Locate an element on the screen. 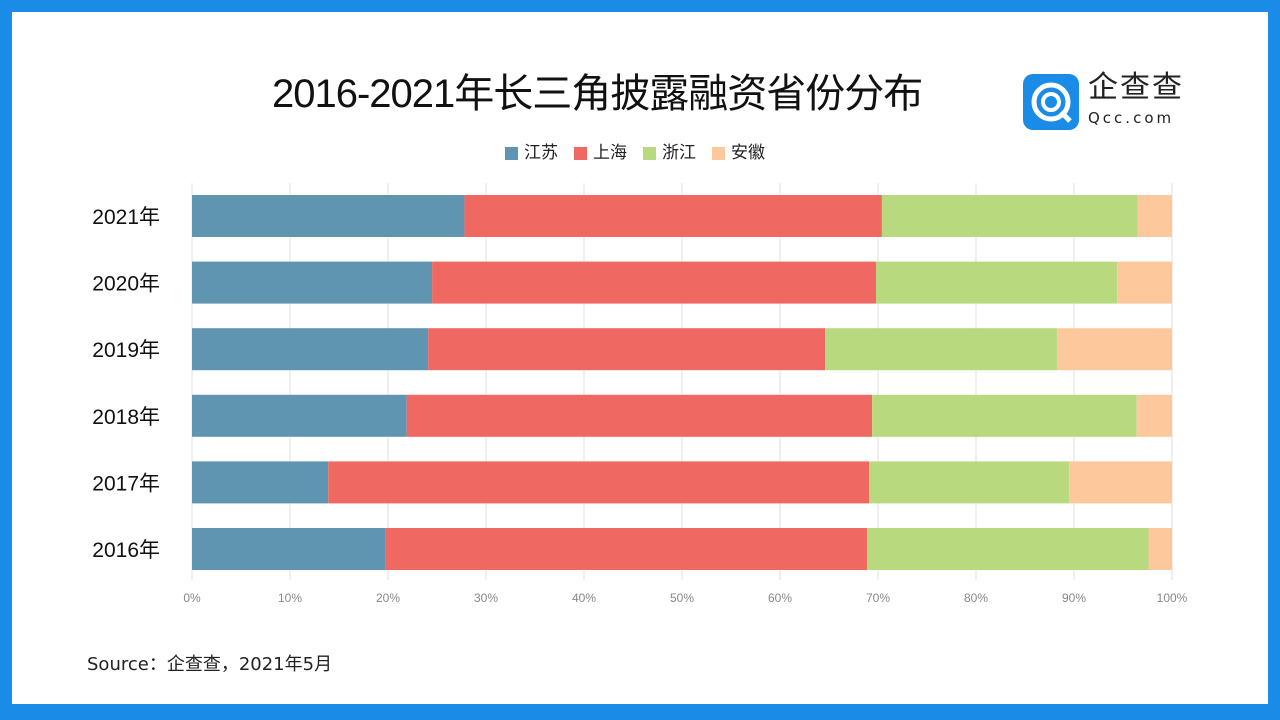 This screenshot has width=1280, height=720. legend-label: 安徽 is located at coordinates (748, 153).